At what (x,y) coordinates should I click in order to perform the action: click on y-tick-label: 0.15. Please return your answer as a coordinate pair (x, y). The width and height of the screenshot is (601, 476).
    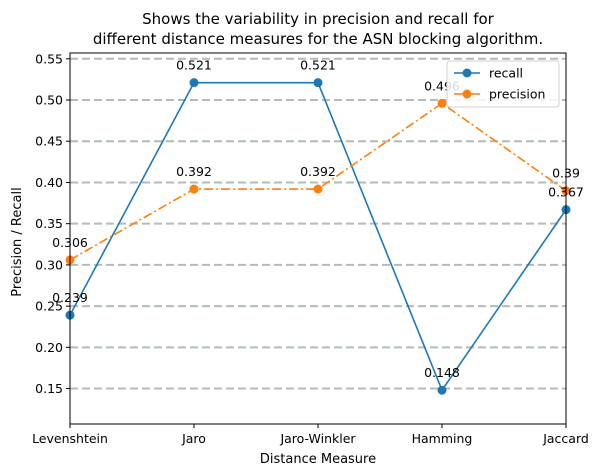
    Looking at the image, I should click on (49, 388).